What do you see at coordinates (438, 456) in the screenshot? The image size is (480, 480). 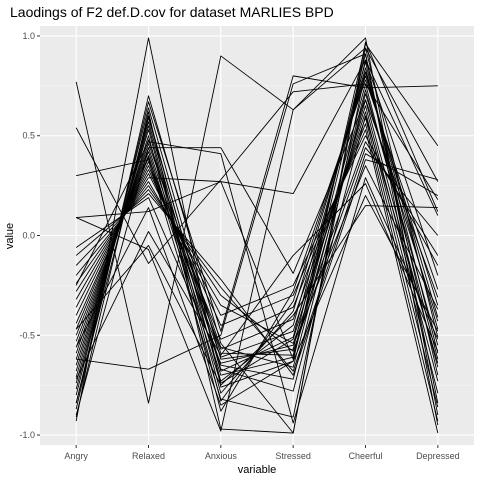 I see `x-tick-label-depressed: Depressed` at bounding box center [438, 456].